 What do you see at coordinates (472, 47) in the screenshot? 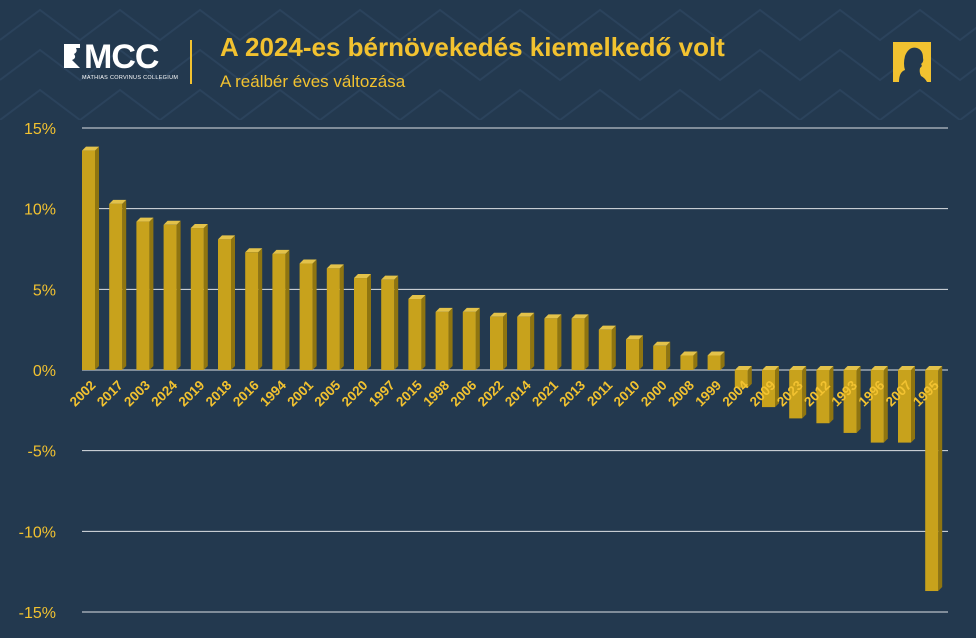
I see `chart-title: A 2024-es bérnövekedés kiemelkedő volt` at bounding box center [472, 47].